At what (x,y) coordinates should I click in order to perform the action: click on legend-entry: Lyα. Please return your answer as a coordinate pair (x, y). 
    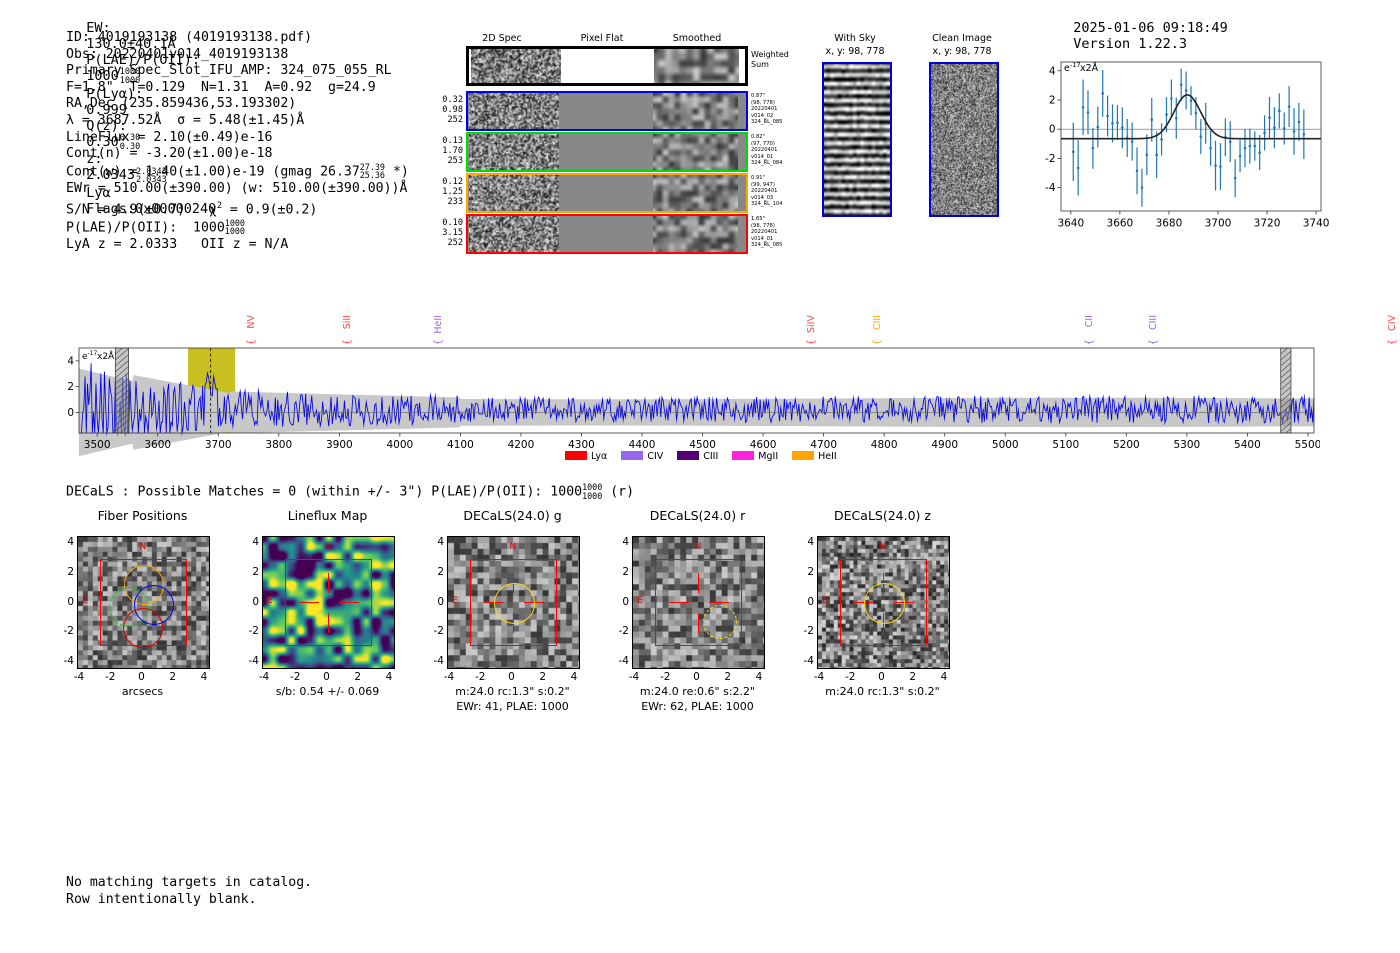
    Looking at the image, I should click on (586, 456).